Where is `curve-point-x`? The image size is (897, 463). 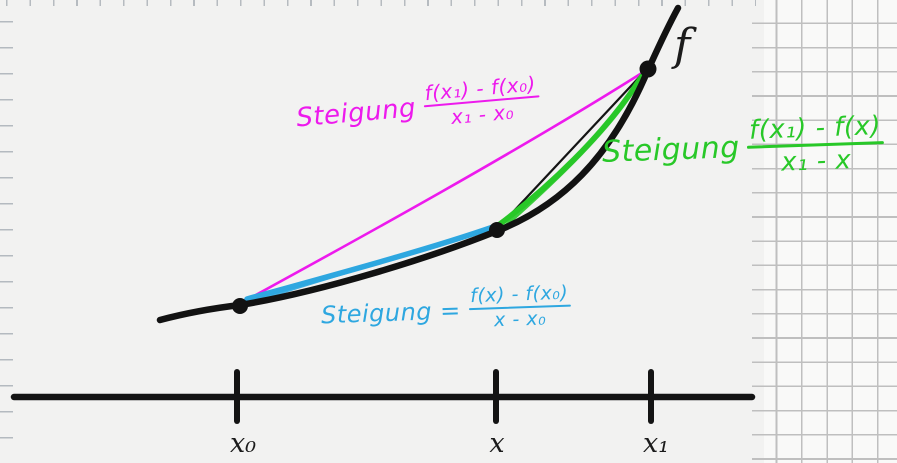
curve-point-x is located at coordinates (497, 230).